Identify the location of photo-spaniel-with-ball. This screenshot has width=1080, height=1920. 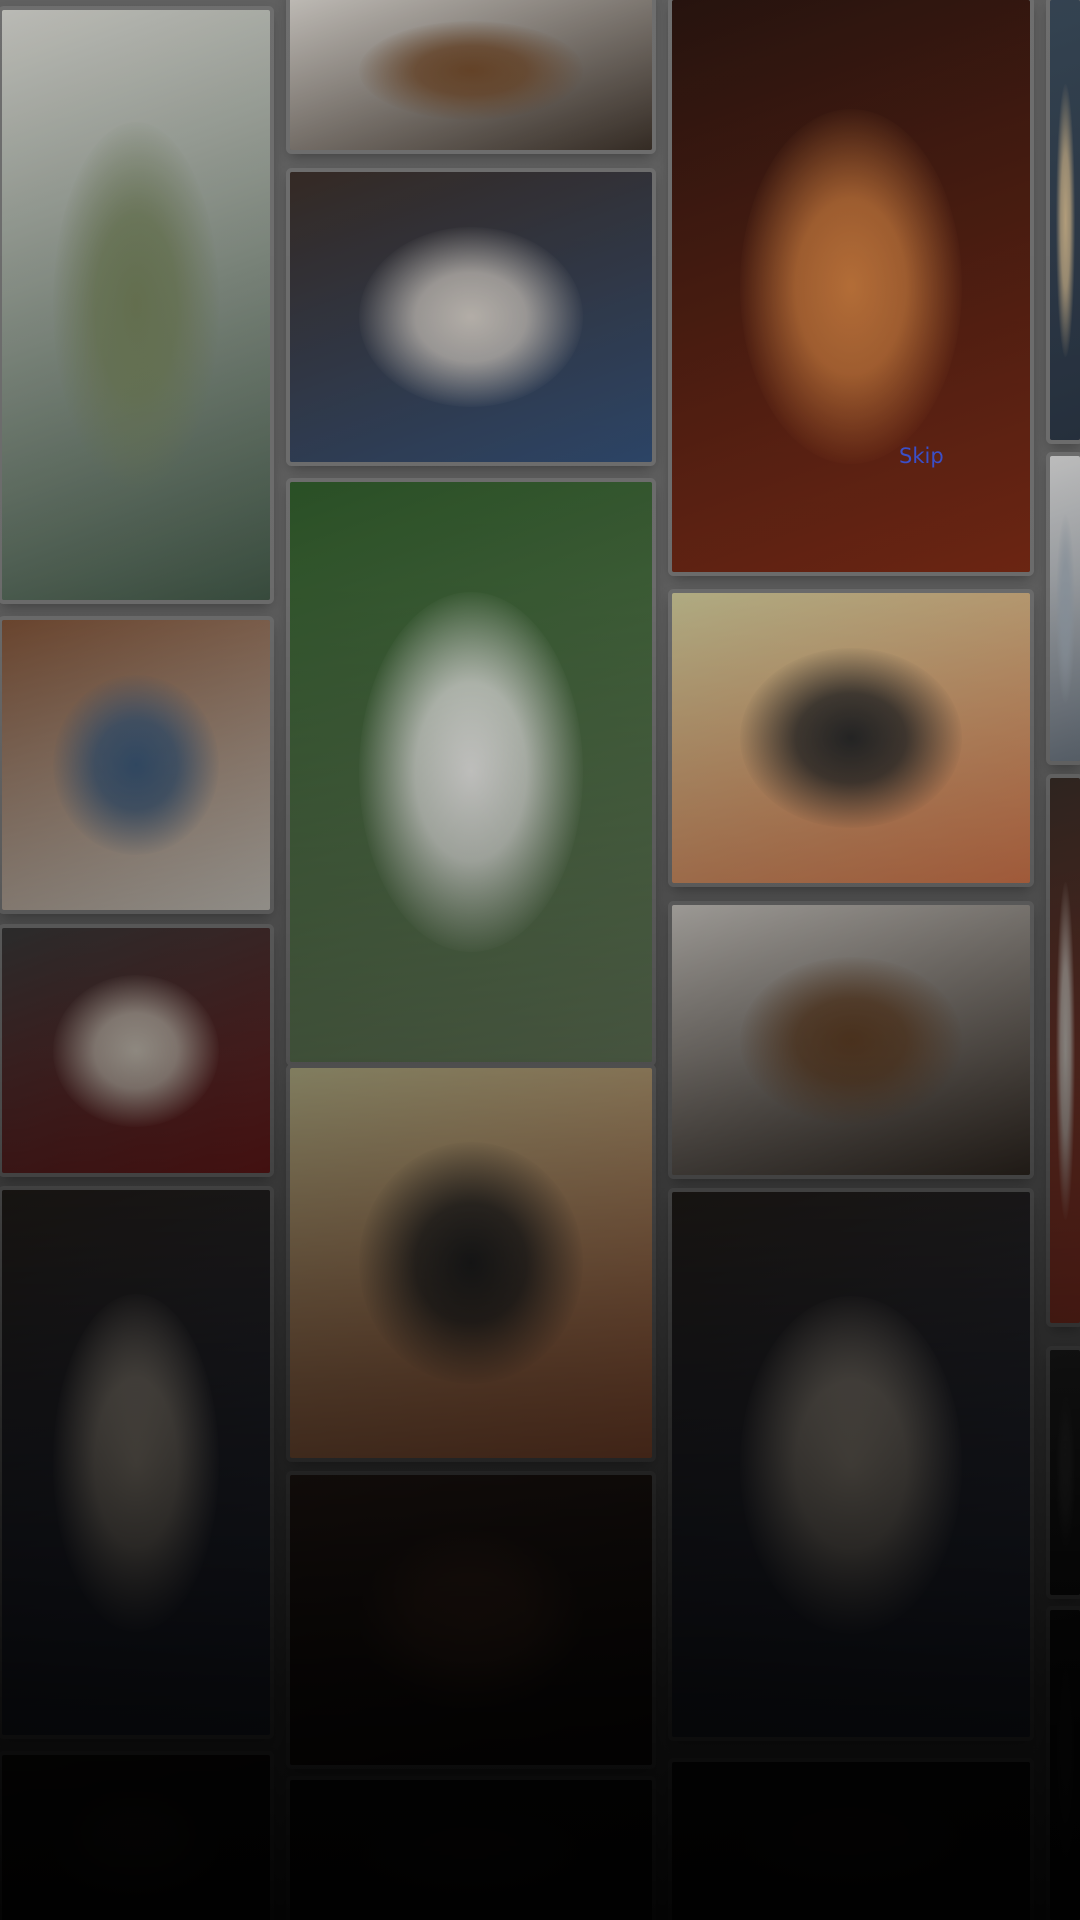
(471, 1263).